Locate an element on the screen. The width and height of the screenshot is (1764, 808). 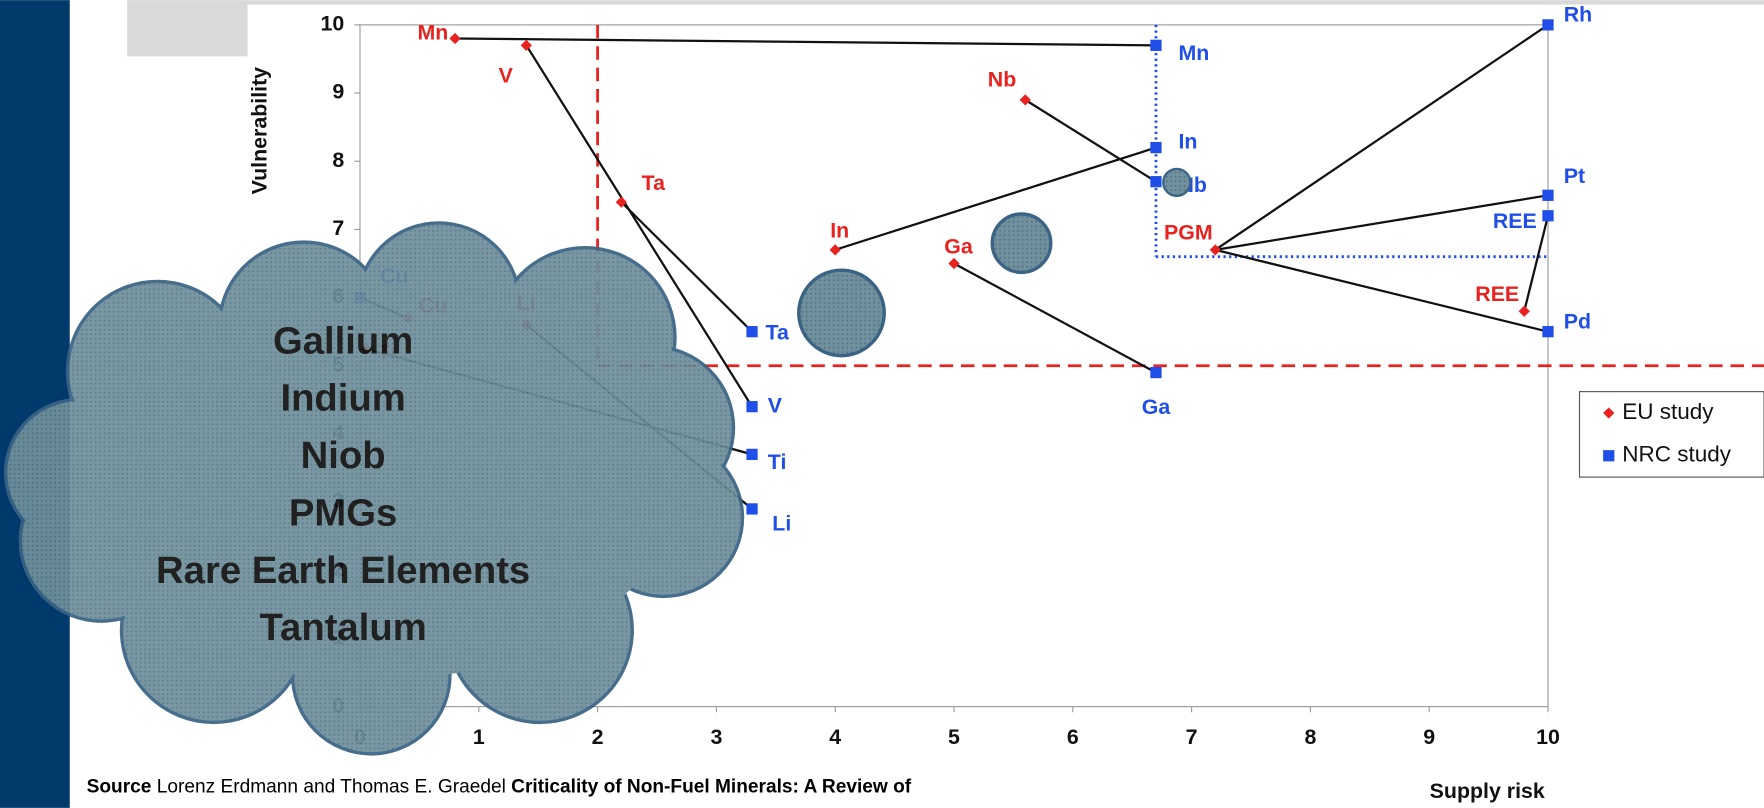
callout-line: PMGs is located at coordinates (343, 512).